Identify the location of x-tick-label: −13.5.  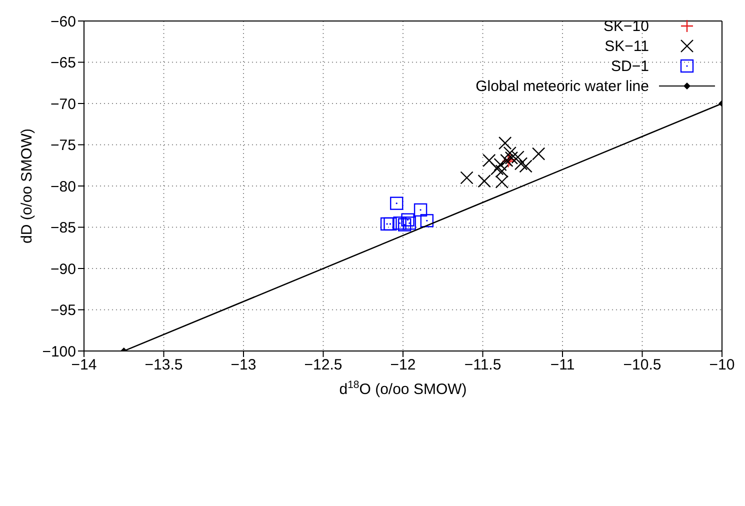
(163, 365).